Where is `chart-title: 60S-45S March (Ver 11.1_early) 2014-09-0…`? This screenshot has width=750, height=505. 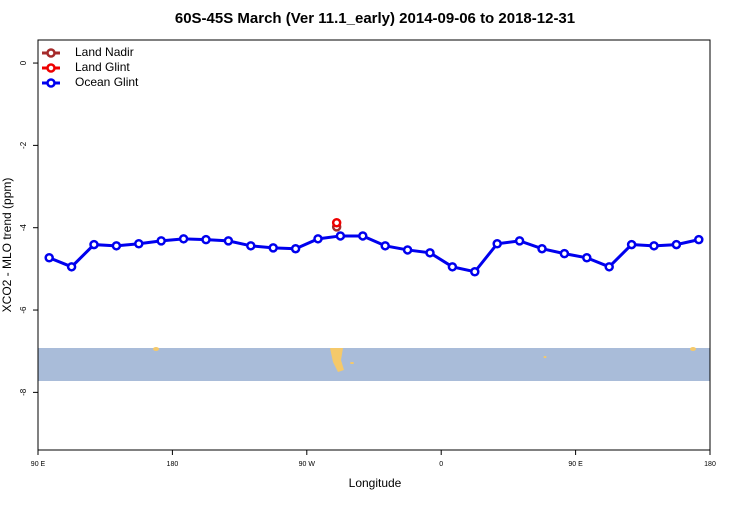 chart-title: 60S-45S March (Ver 11.1_early) 2014-09-0… is located at coordinates (375, 18).